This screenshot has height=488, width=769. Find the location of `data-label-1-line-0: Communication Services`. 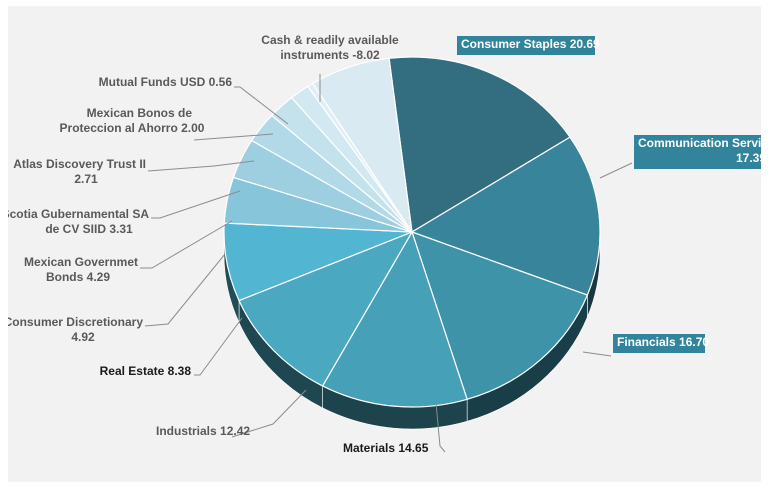

data-label-1-line-0: Communication Services is located at coordinates (699, 143).